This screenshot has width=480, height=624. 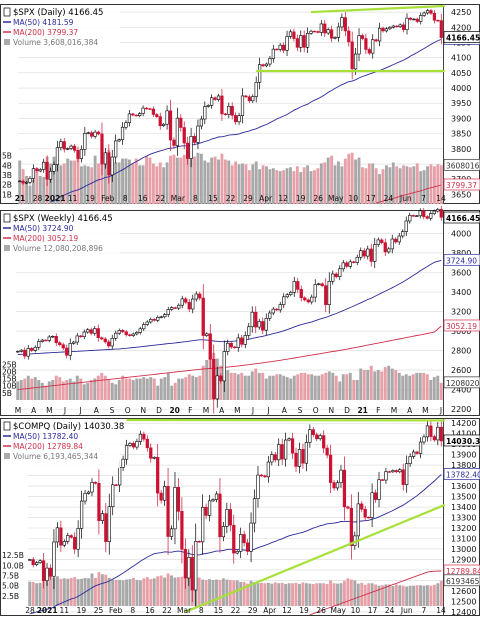 I want to click on price-tick-label: 12500, so click(x=463, y=601).